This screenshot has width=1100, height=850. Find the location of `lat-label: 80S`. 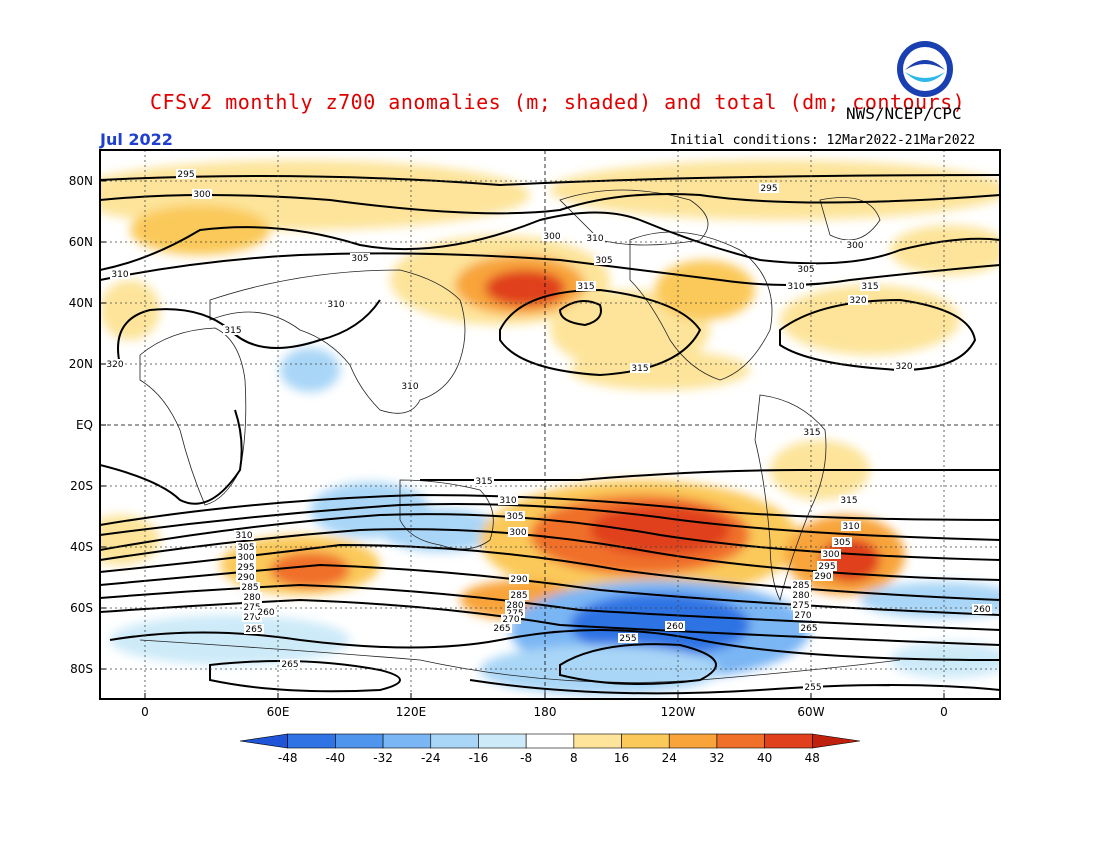

lat-label: 80S is located at coordinates (81, 669).